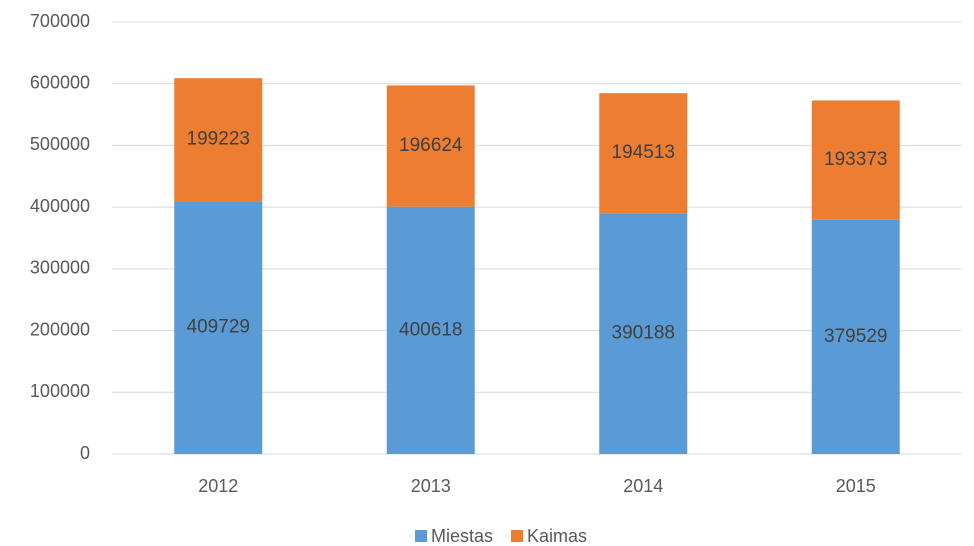 The width and height of the screenshot is (974, 546). I want to click on x-tick-label: 2013, so click(431, 486).